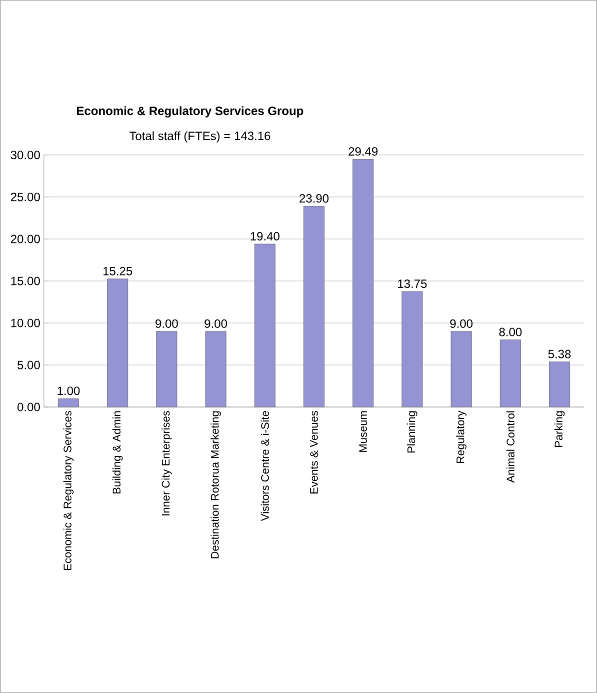  Describe the element at coordinates (510, 332) in the screenshot. I see `data-label: 8.00` at that location.